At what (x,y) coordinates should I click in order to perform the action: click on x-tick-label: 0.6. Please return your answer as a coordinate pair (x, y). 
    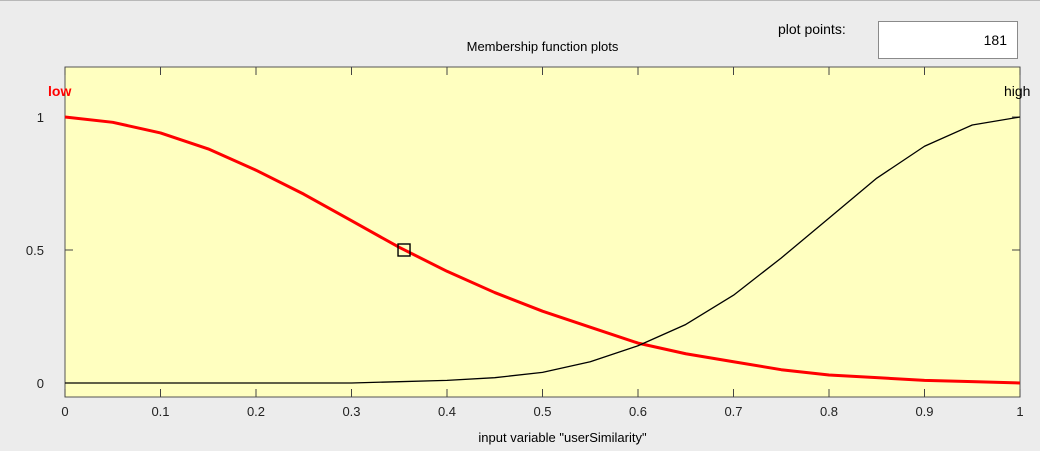
    Looking at the image, I should click on (638, 411).